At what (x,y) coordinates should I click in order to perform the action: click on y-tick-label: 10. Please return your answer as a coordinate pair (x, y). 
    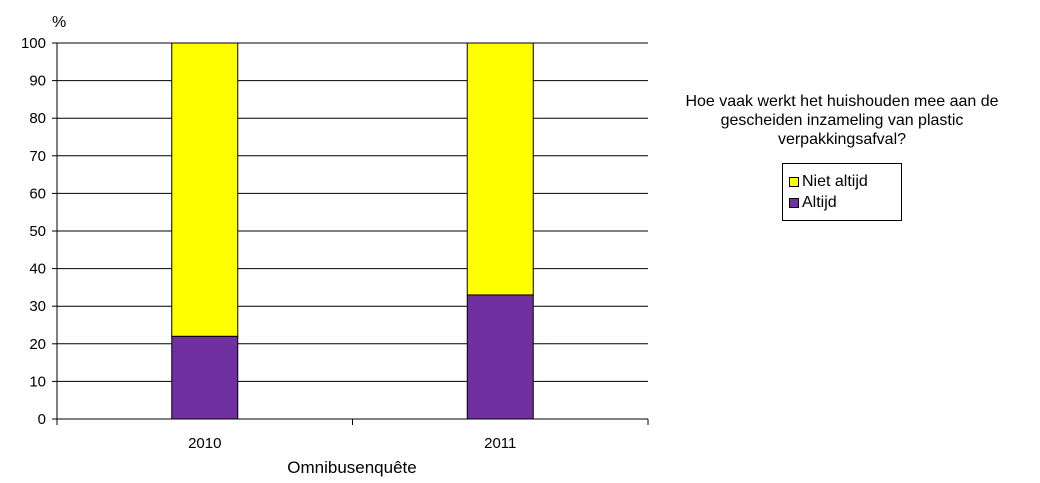
    Looking at the image, I should click on (37, 381).